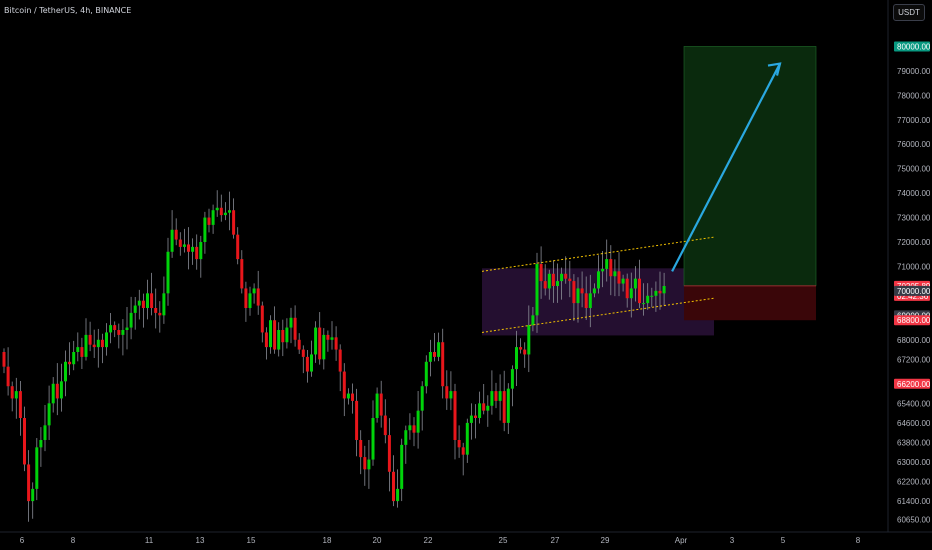 This screenshot has height=550, width=932. Describe the element at coordinates (251, 540) in the screenshot. I see `time-tick-label: 15` at that location.